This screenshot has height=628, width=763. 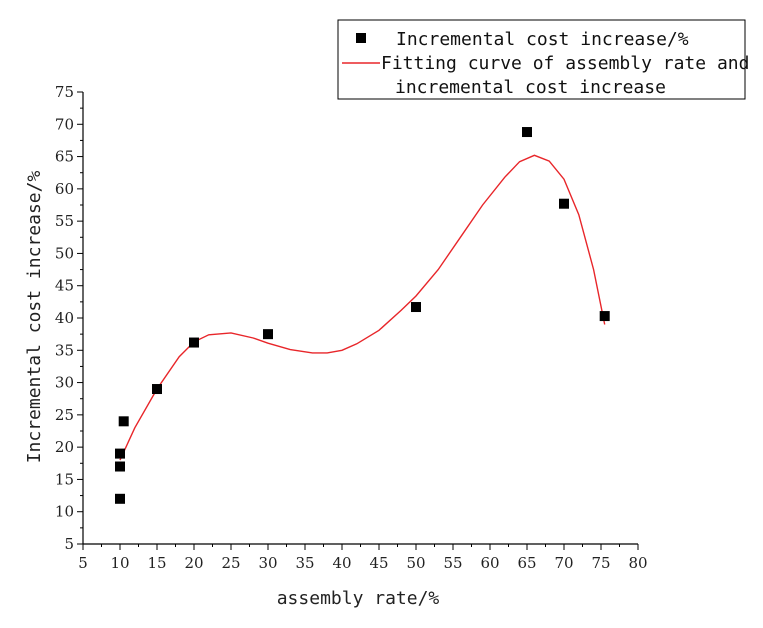 What do you see at coordinates (64, 318) in the screenshot?
I see `y-tick-label-40: 40` at bounding box center [64, 318].